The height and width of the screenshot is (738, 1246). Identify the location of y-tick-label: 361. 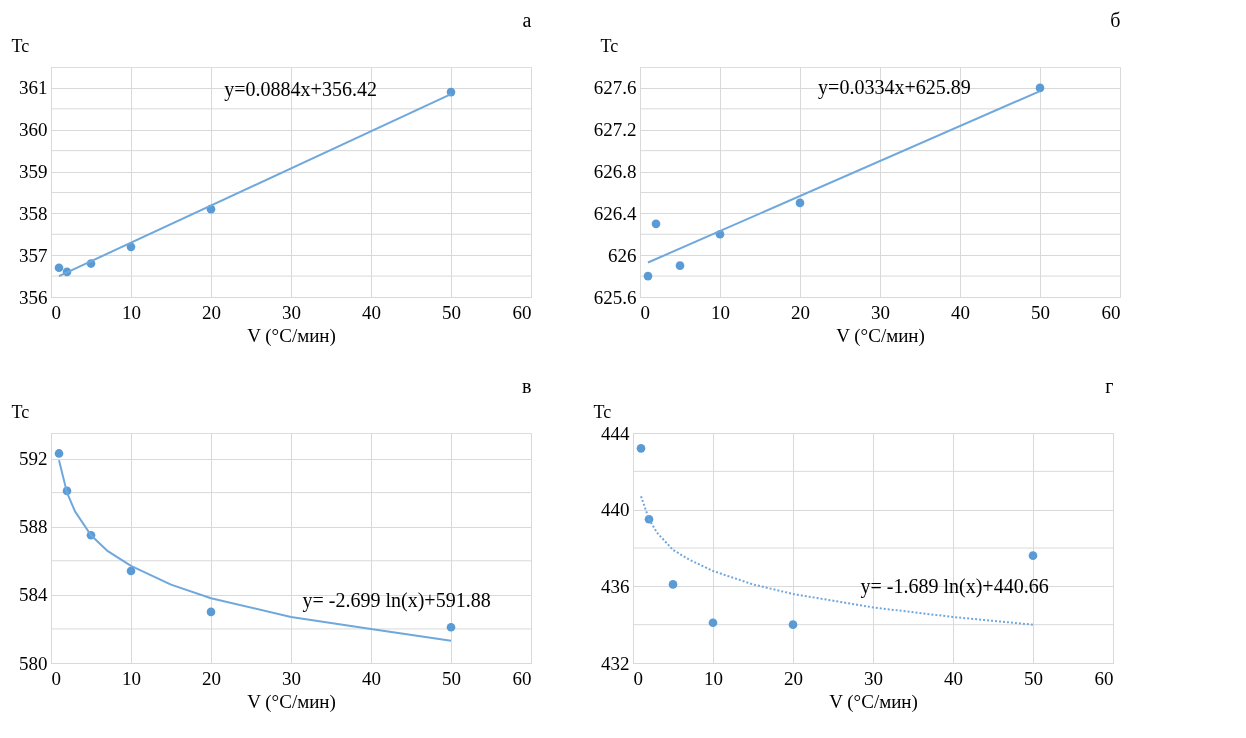
(33, 88).